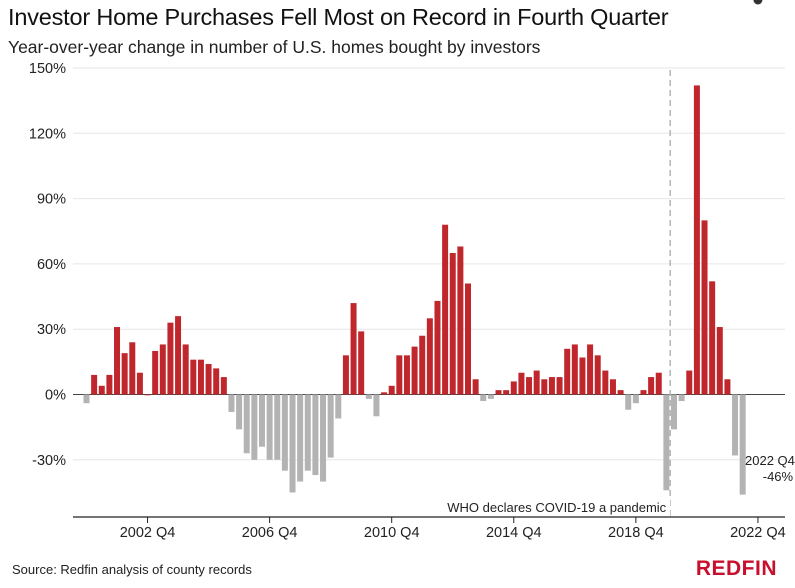  I want to click on x-tick-label: 2006 Q4, so click(270, 533).